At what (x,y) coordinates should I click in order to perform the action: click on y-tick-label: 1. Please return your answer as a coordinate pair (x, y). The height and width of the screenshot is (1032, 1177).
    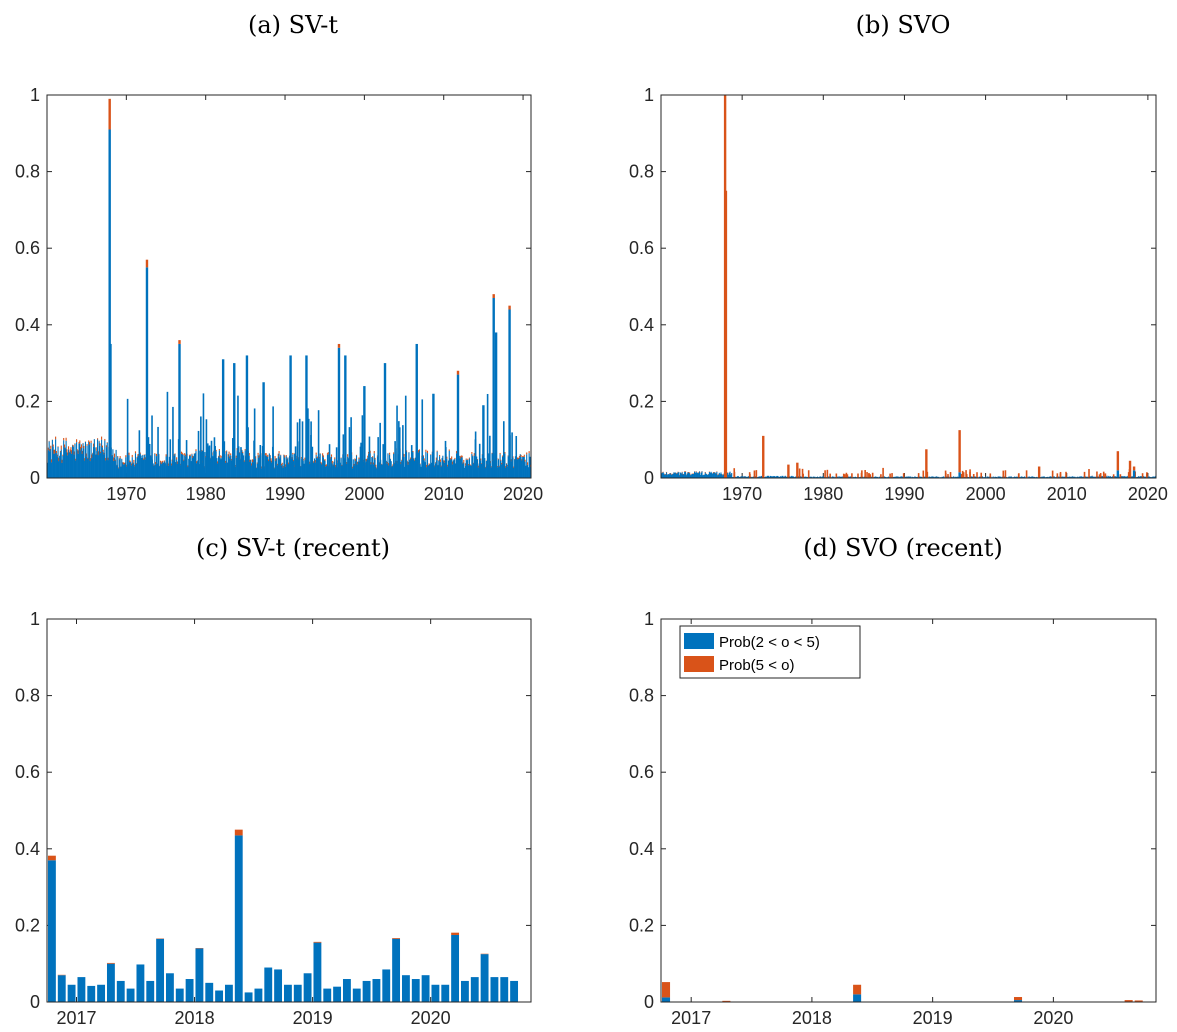
    Looking at the image, I should click on (35, 619).